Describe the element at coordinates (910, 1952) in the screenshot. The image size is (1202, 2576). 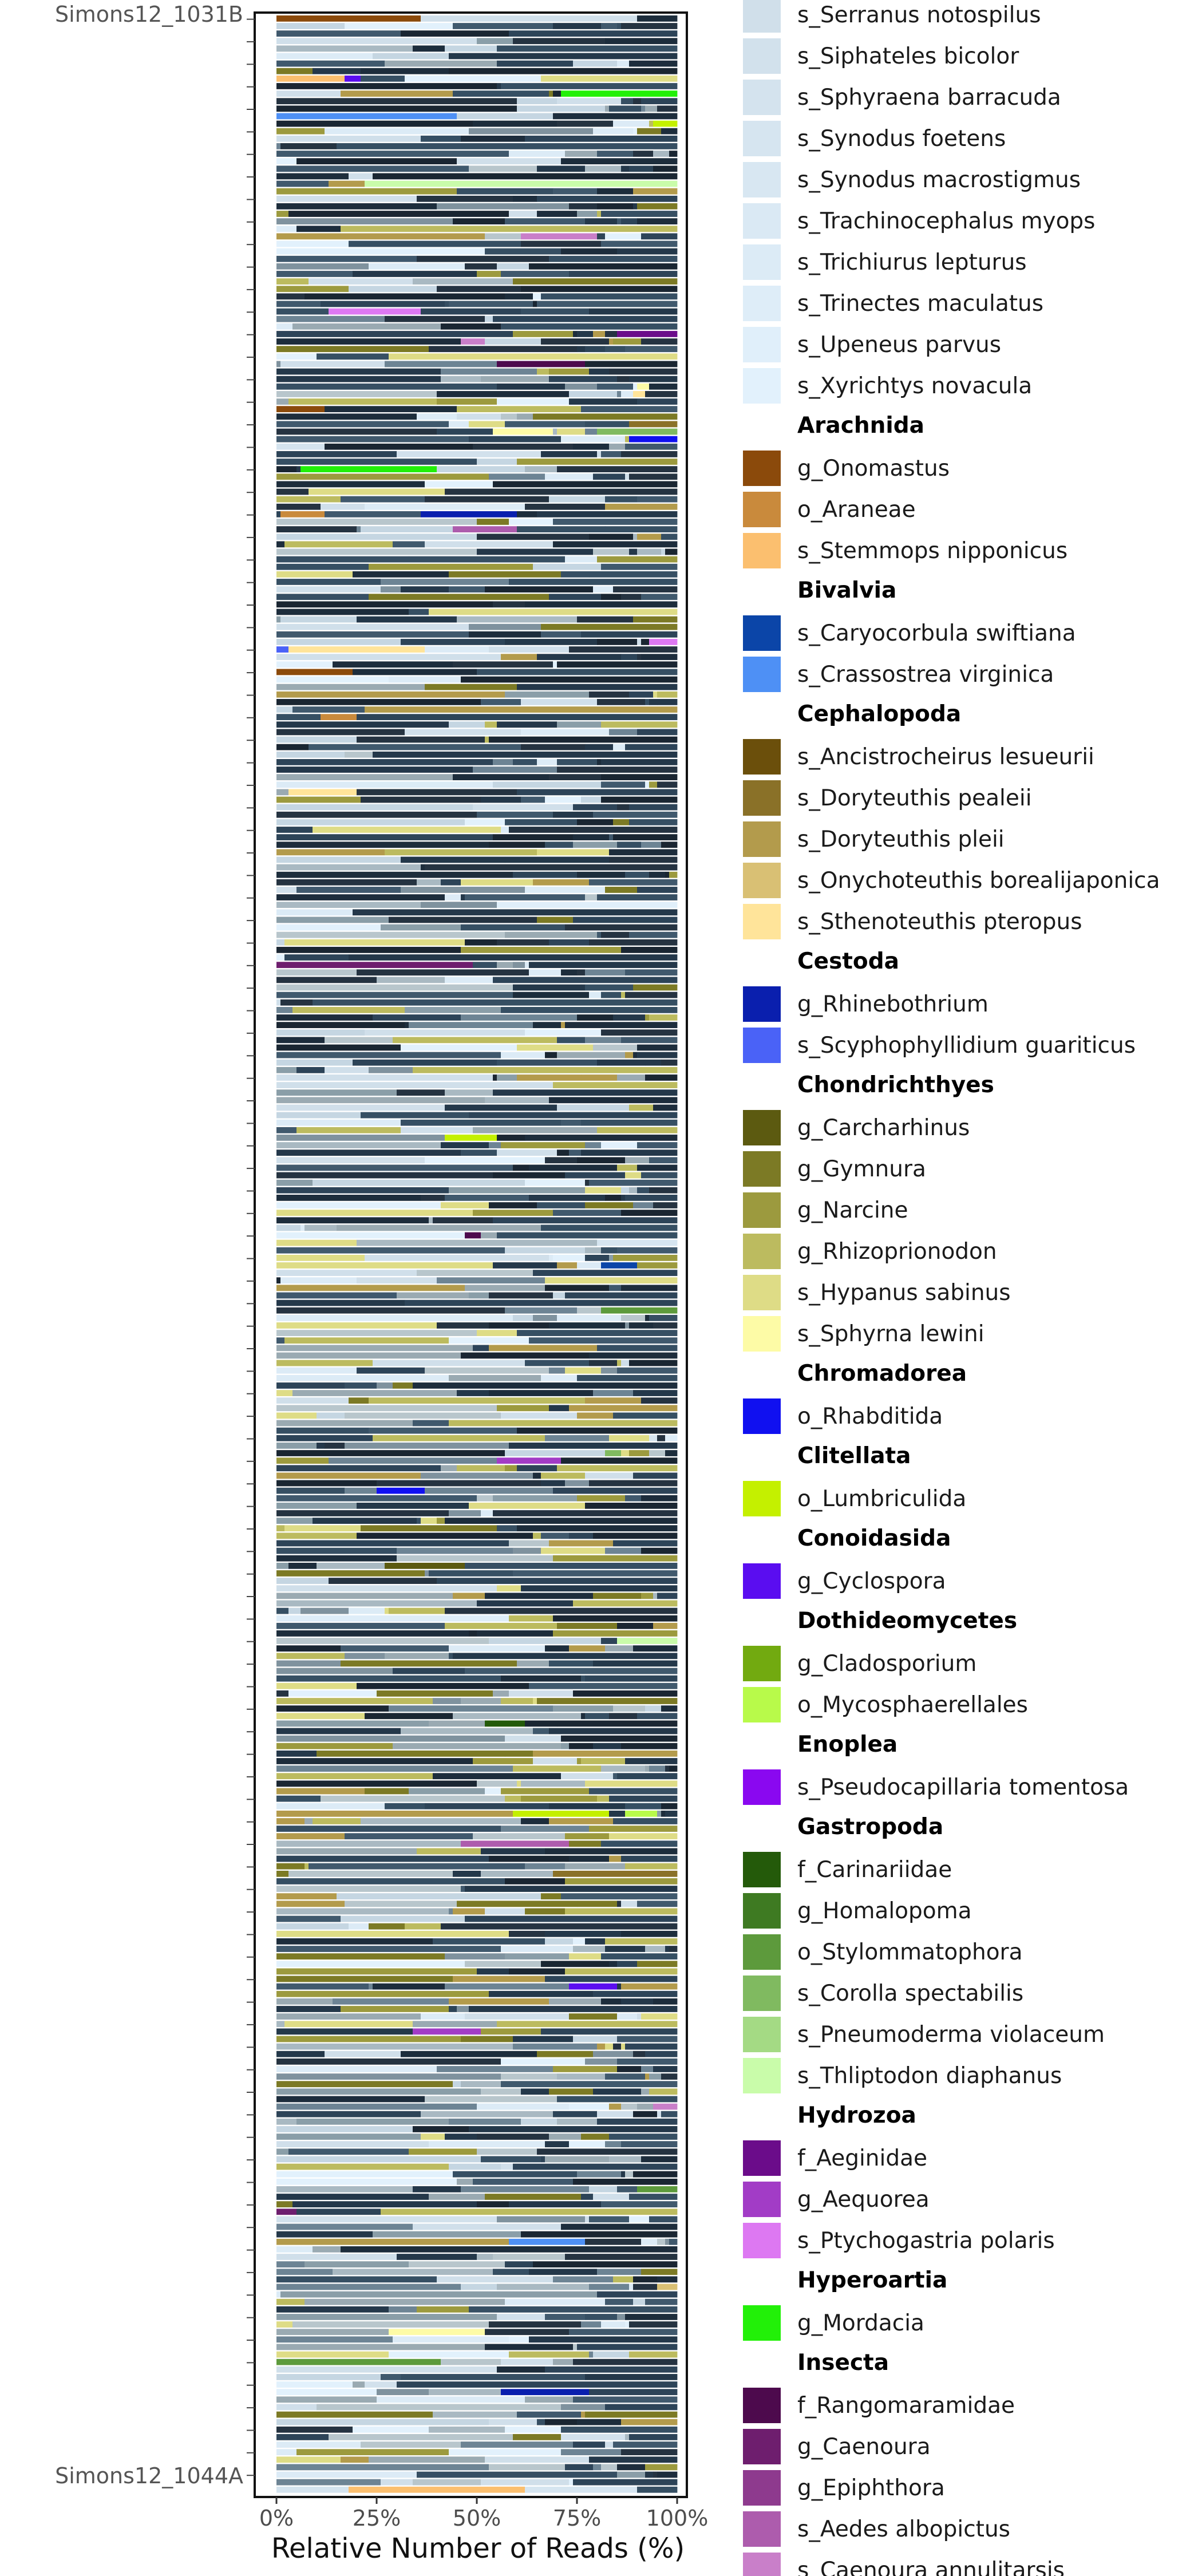
I see `legend-label: o_Stylommatophora` at that location.